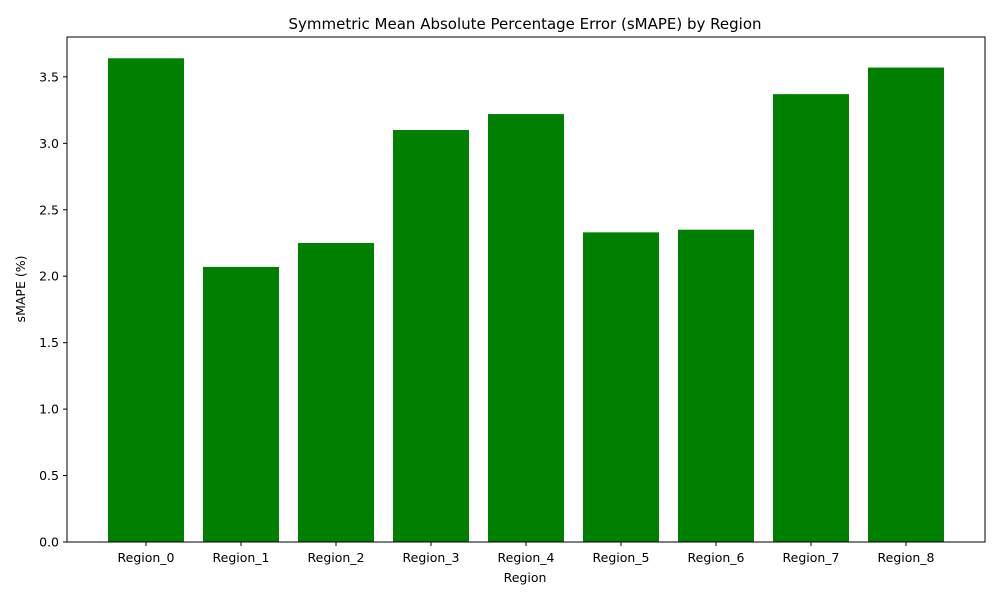 This screenshot has width=1000, height=600. I want to click on y-tick-label: 1.5, so click(49, 342).